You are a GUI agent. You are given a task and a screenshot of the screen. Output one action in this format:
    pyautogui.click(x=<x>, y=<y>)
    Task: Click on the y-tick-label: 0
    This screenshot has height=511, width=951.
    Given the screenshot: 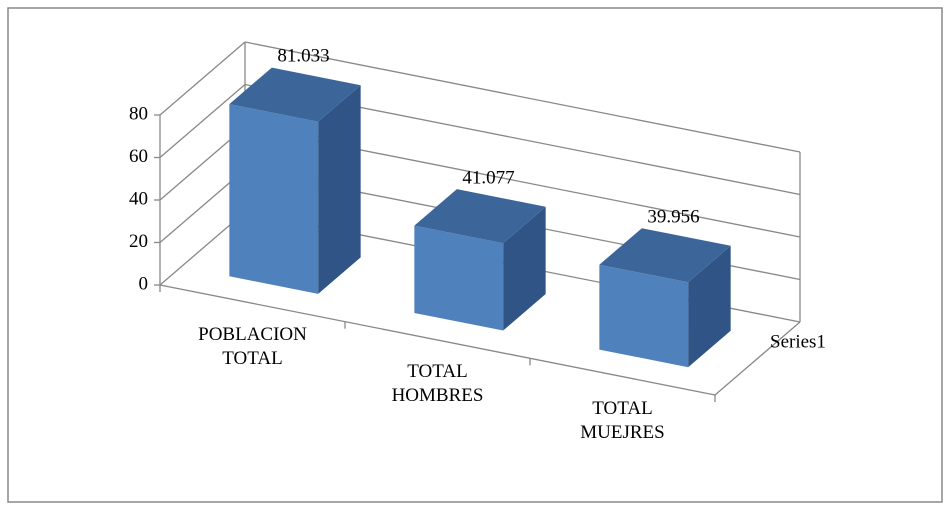 What is the action you would take?
    pyautogui.click(x=144, y=283)
    